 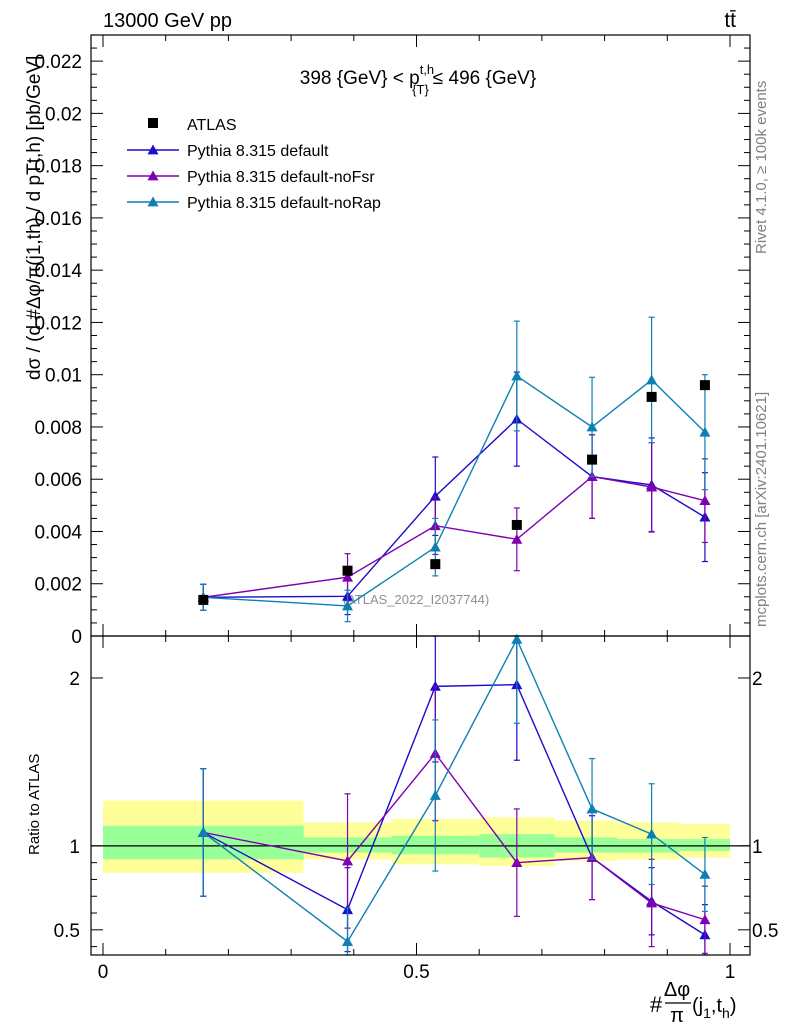 What do you see at coordinates (730, 20) in the screenshot?
I see `header-right-title: tt̄` at bounding box center [730, 20].